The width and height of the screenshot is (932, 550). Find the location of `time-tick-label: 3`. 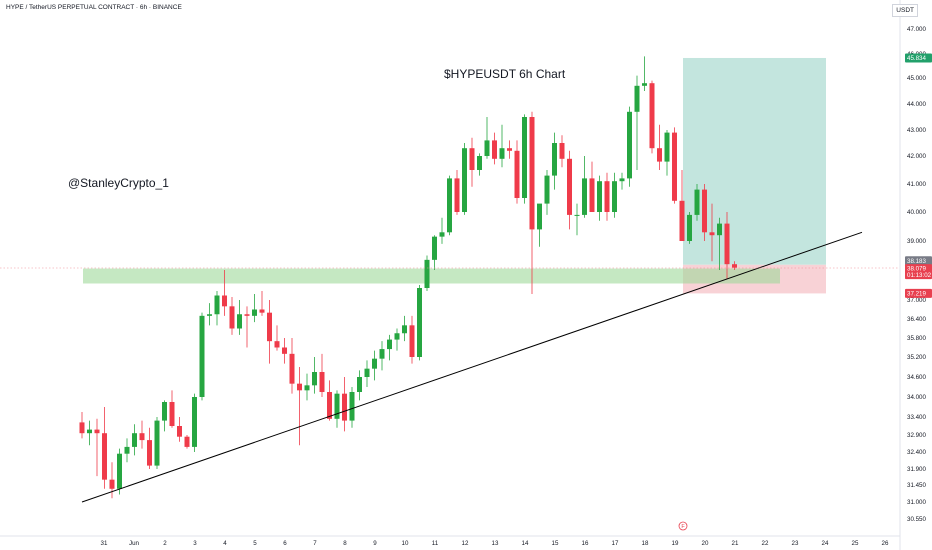

time-tick-label: 3 is located at coordinates (195, 543).